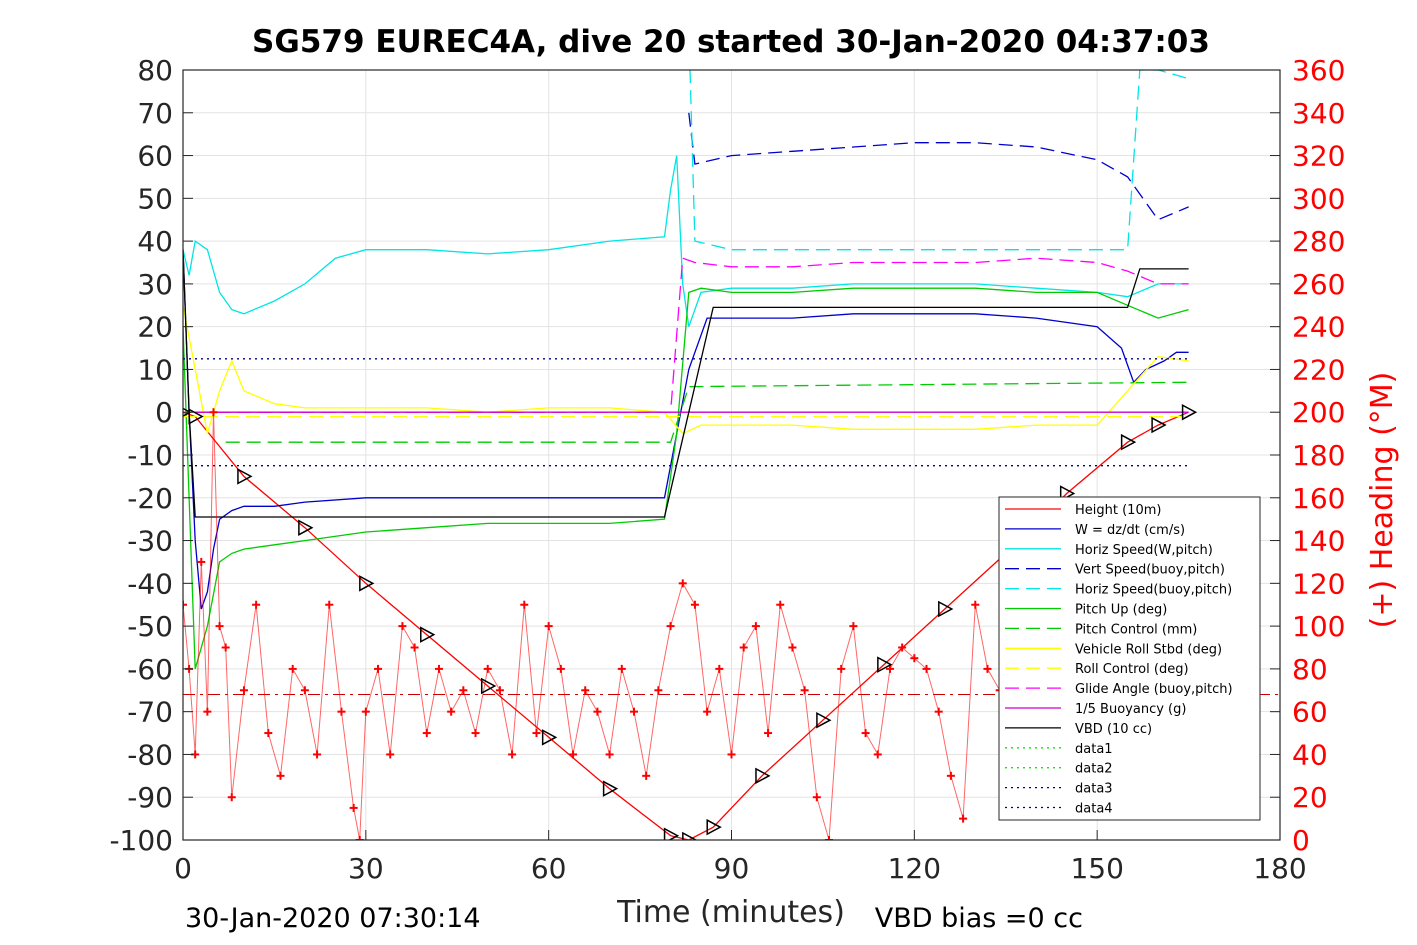 The image size is (1417, 945). I want to click on legend-label-0: Height (10m), so click(1118, 510).